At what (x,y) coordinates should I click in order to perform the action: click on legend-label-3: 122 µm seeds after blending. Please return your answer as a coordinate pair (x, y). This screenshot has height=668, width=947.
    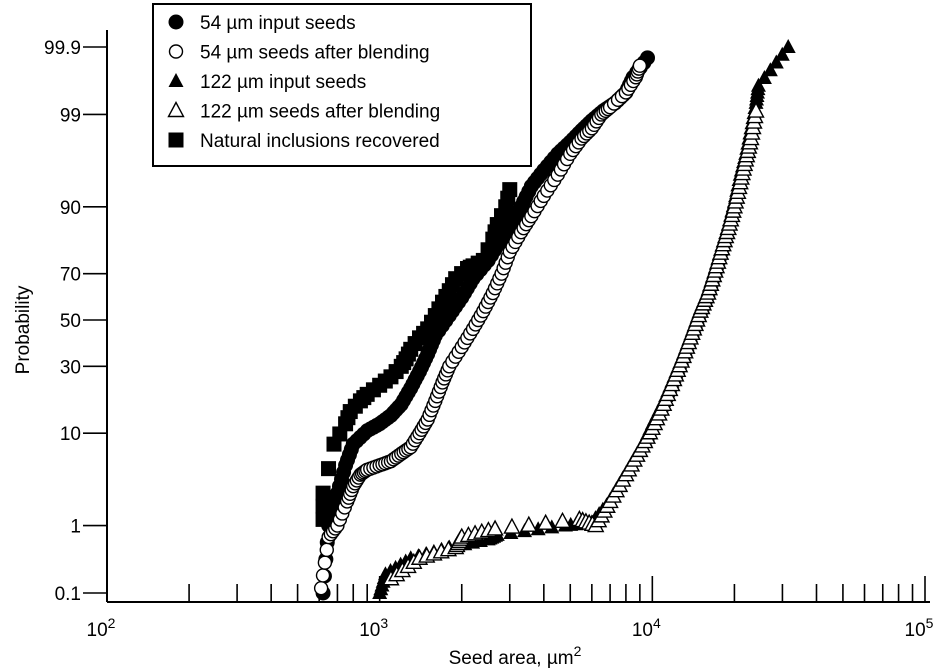
    Looking at the image, I should click on (320, 112).